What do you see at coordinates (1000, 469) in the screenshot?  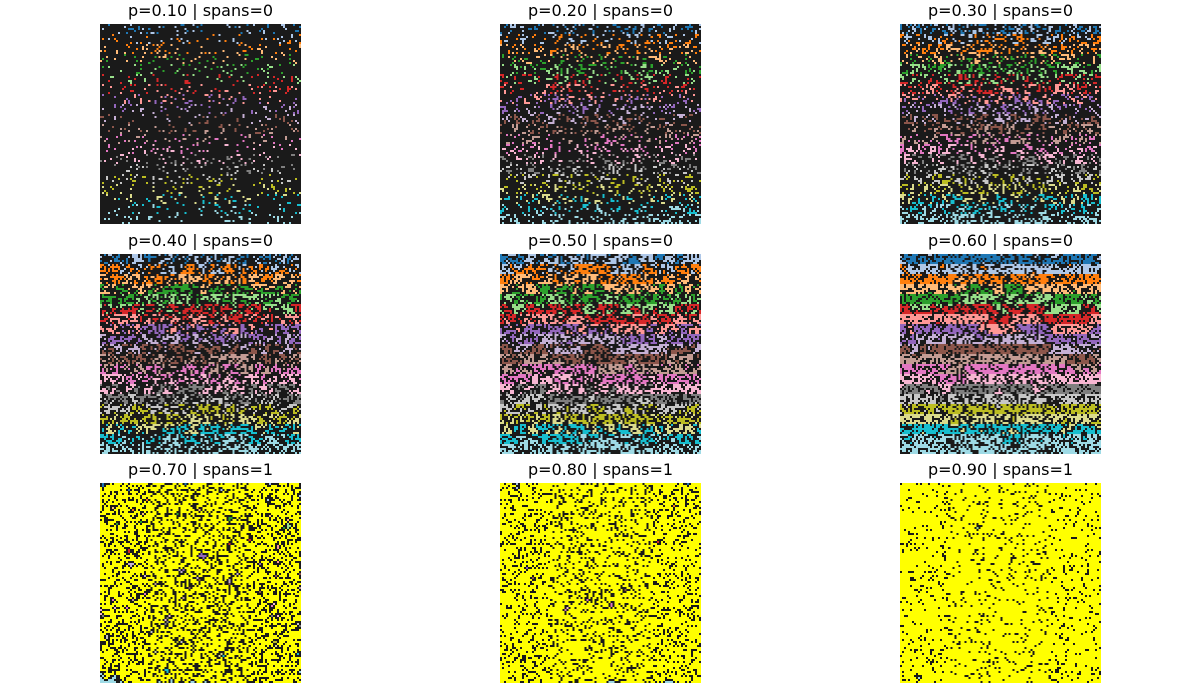 I see `panel-title: p=0.90 | spans=1` at bounding box center [1000, 469].